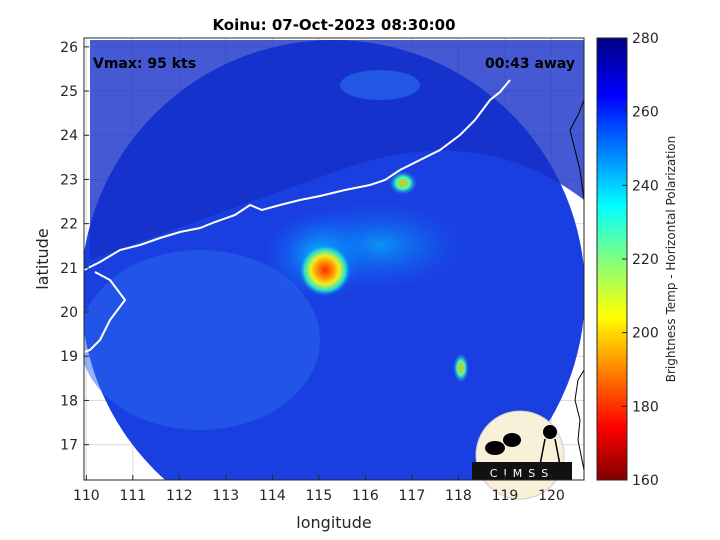  I want to click on y-tick-label: 17, so click(69, 446).